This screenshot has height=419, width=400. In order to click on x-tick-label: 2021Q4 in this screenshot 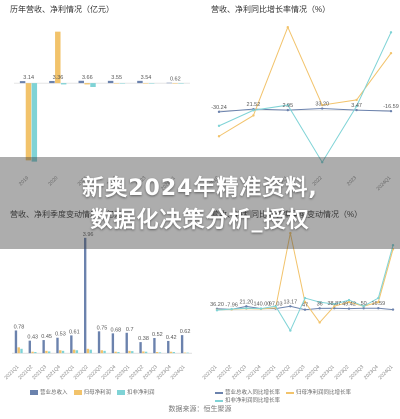, I will do `click(254, 372)`.